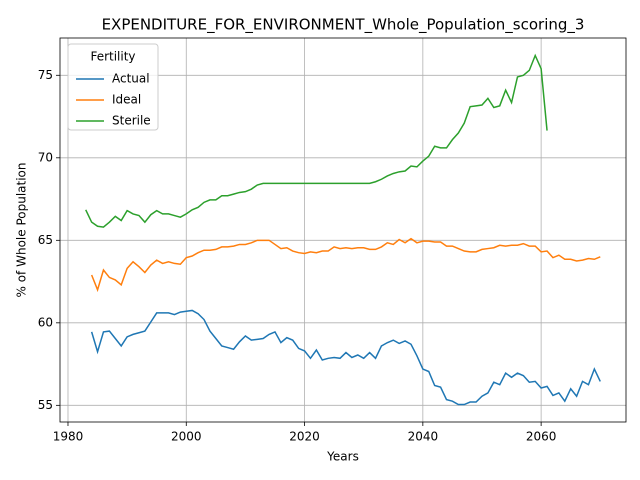  Describe the element at coordinates (45, 157) in the screenshot. I see `y-tick-label: 70` at that location.